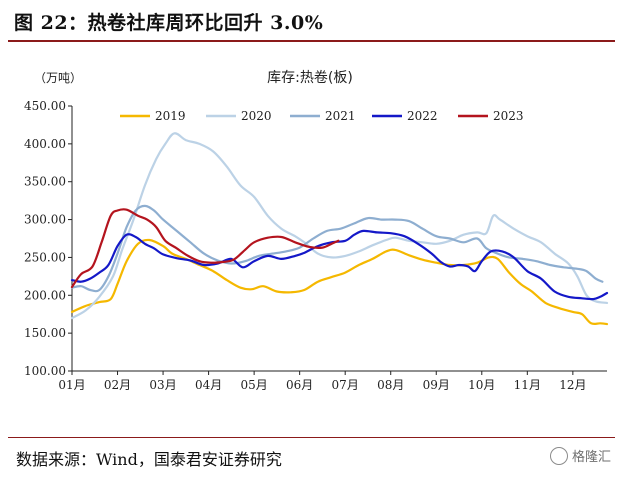 The image size is (623, 478). I want to click on series-line-2022, so click(339, 265).